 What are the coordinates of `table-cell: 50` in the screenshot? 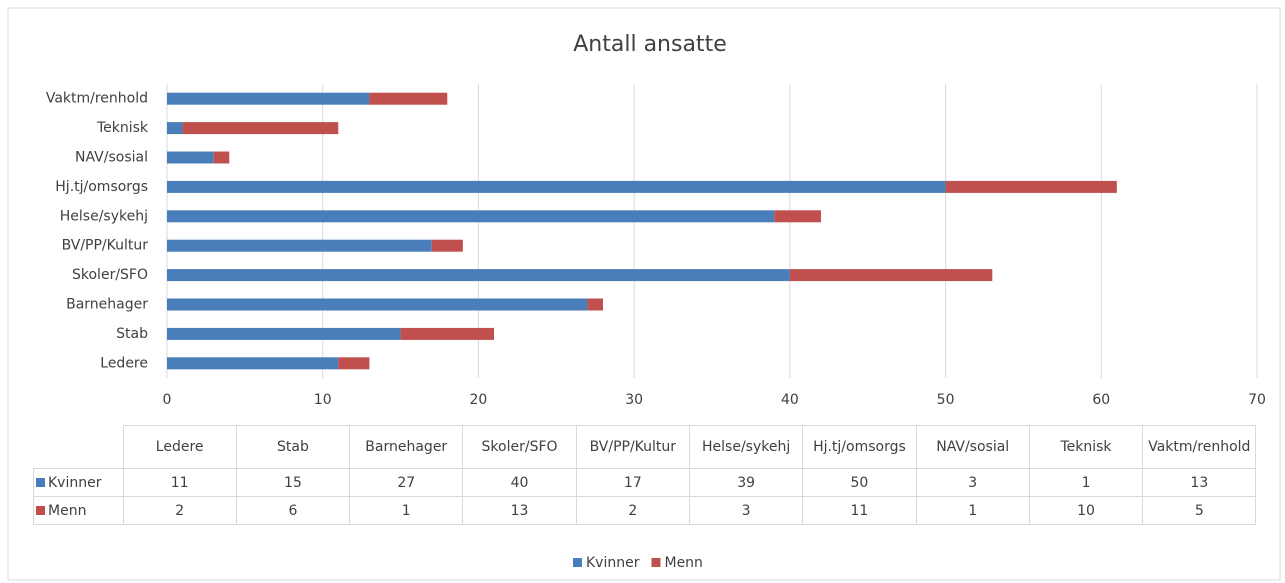 It's located at (859, 482).